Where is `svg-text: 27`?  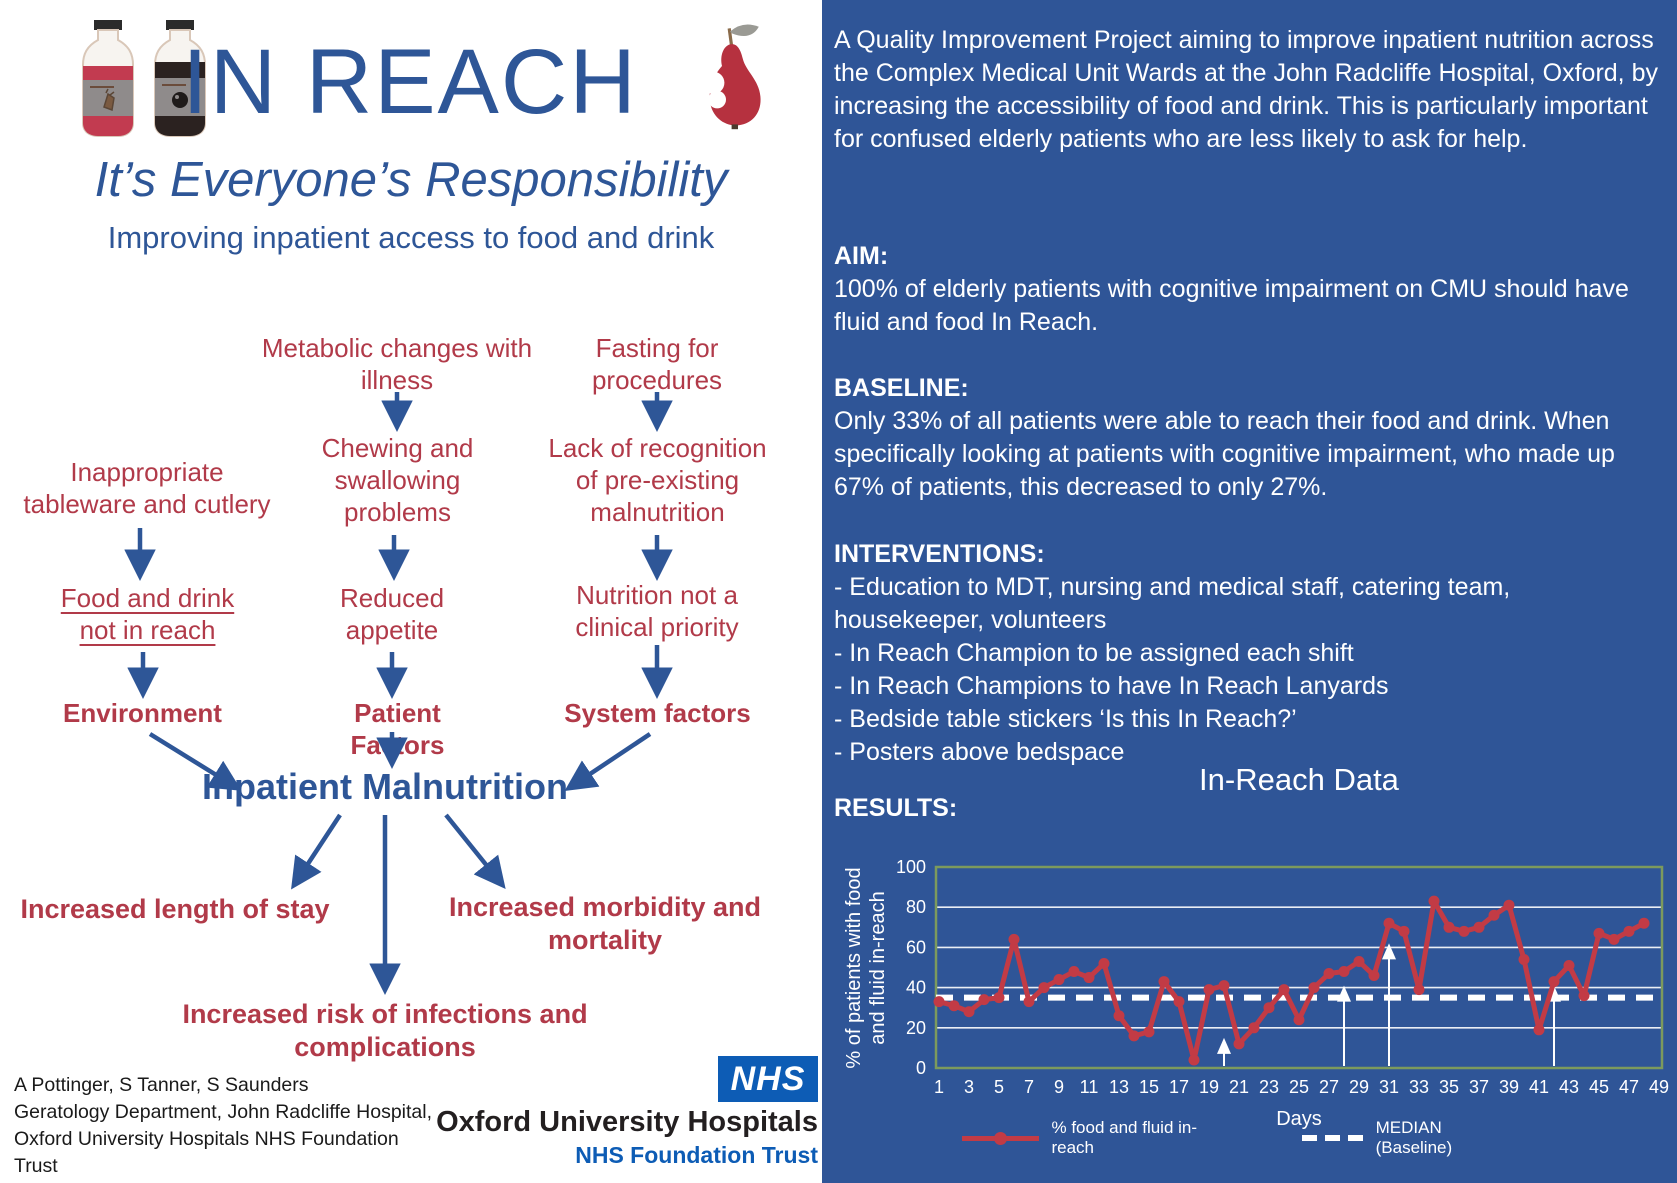
svg-text: 27 is located at coordinates (1329, 1087).